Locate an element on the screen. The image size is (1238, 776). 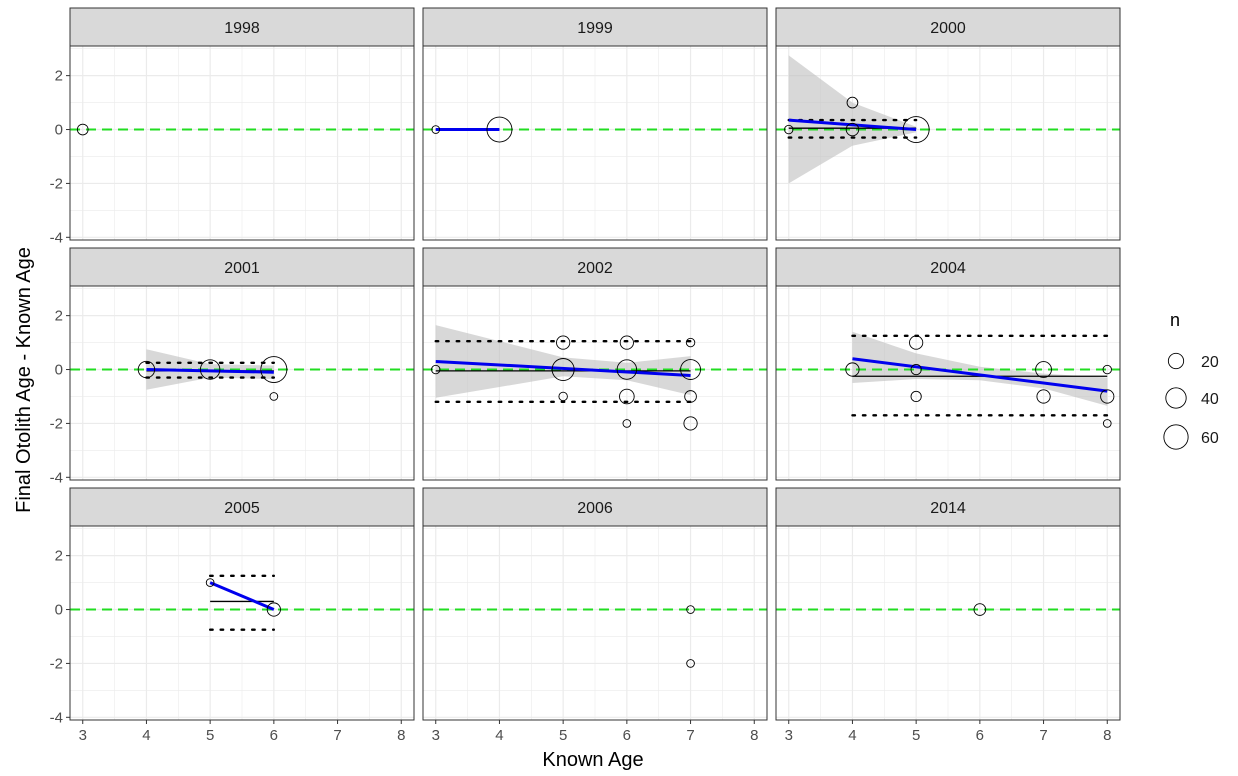
strip-label: 2005 is located at coordinates (242, 508).